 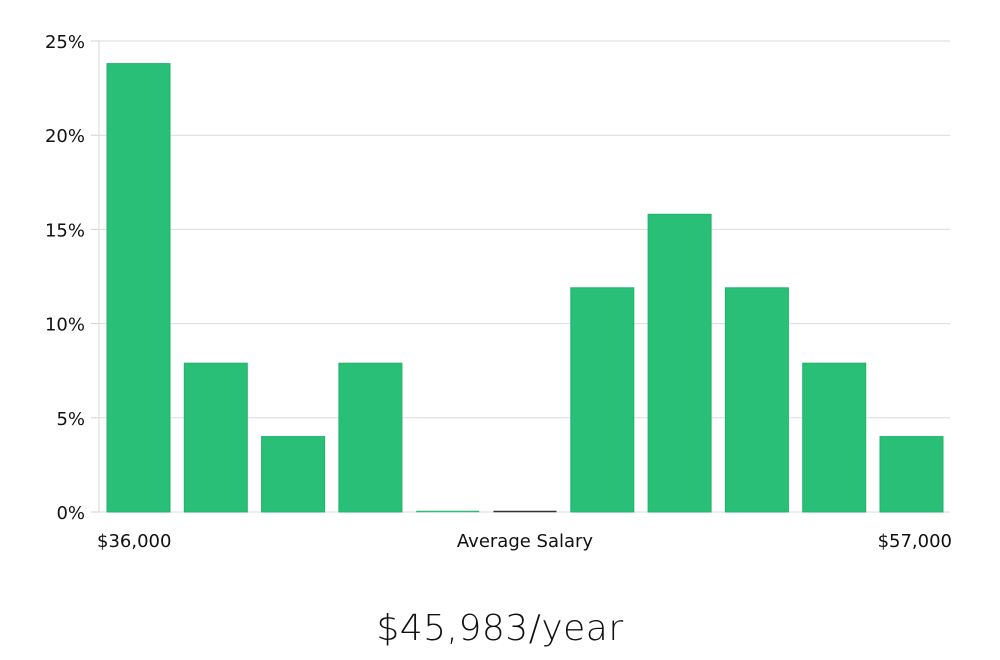 I want to click on x-axis-label: Average Salary, so click(x=525, y=541).